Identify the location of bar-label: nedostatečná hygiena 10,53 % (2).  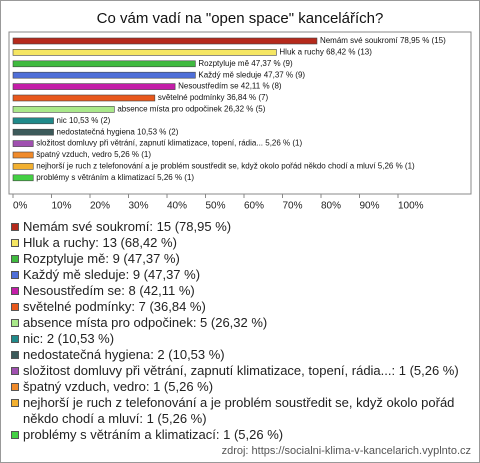
(118, 131).